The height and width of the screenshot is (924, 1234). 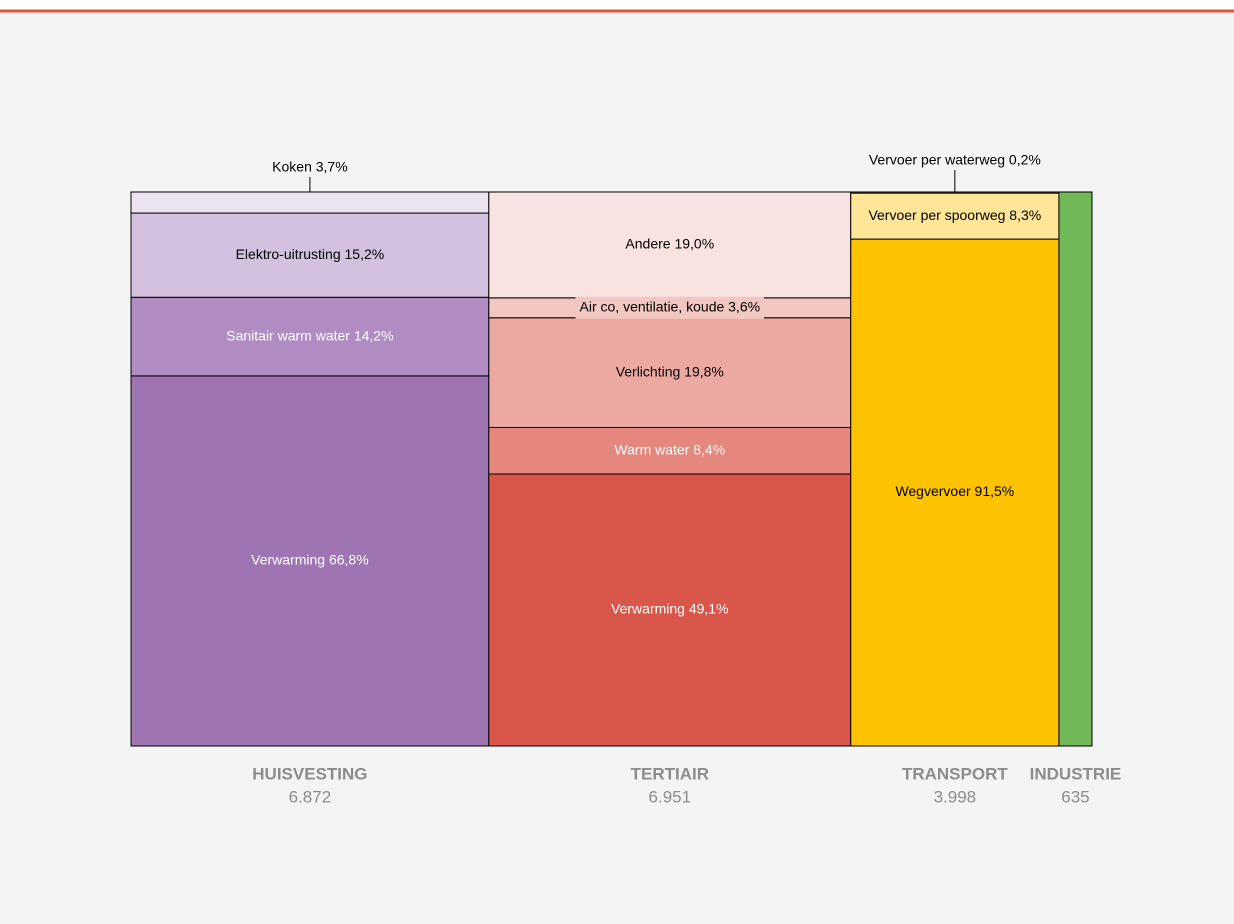 What do you see at coordinates (309, 773) in the screenshot?
I see `category-label: HUISVESTING` at bounding box center [309, 773].